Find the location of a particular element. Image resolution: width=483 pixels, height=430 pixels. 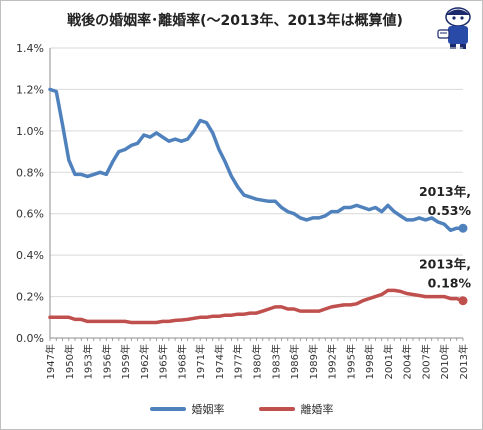

legend-label: 離婚率 is located at coordinates (317, 409).